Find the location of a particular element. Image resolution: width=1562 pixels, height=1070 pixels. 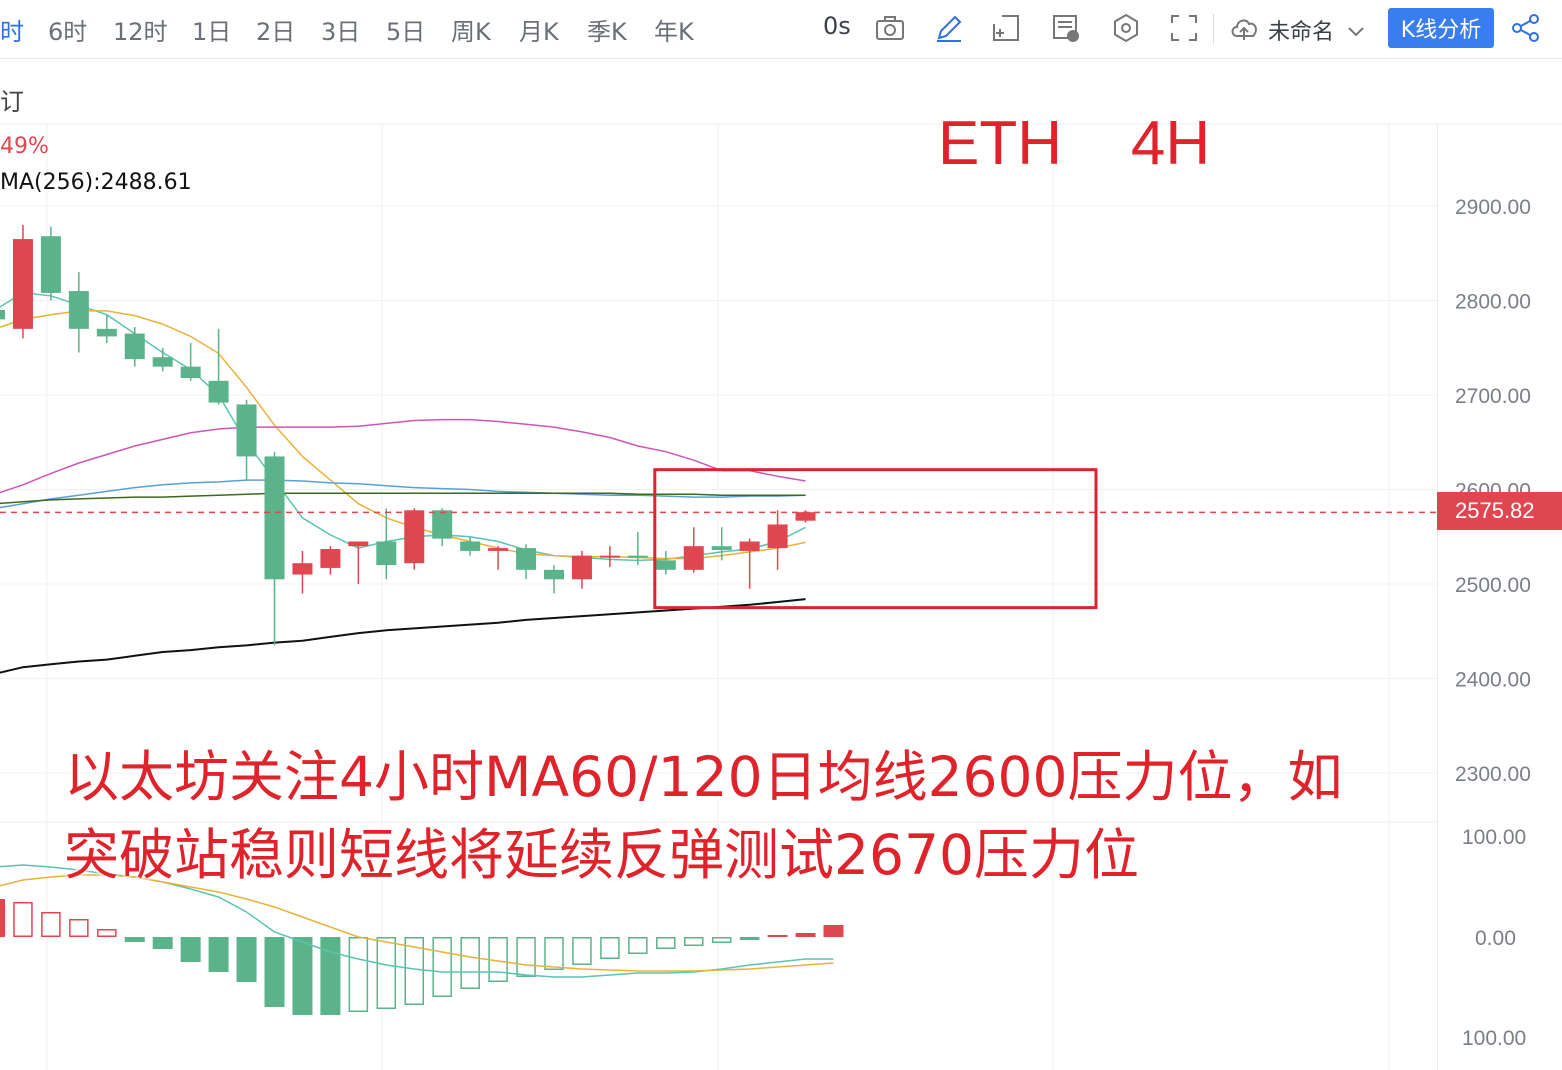

doc-name-label: 未命名 is located at coordinates (1301, 32).